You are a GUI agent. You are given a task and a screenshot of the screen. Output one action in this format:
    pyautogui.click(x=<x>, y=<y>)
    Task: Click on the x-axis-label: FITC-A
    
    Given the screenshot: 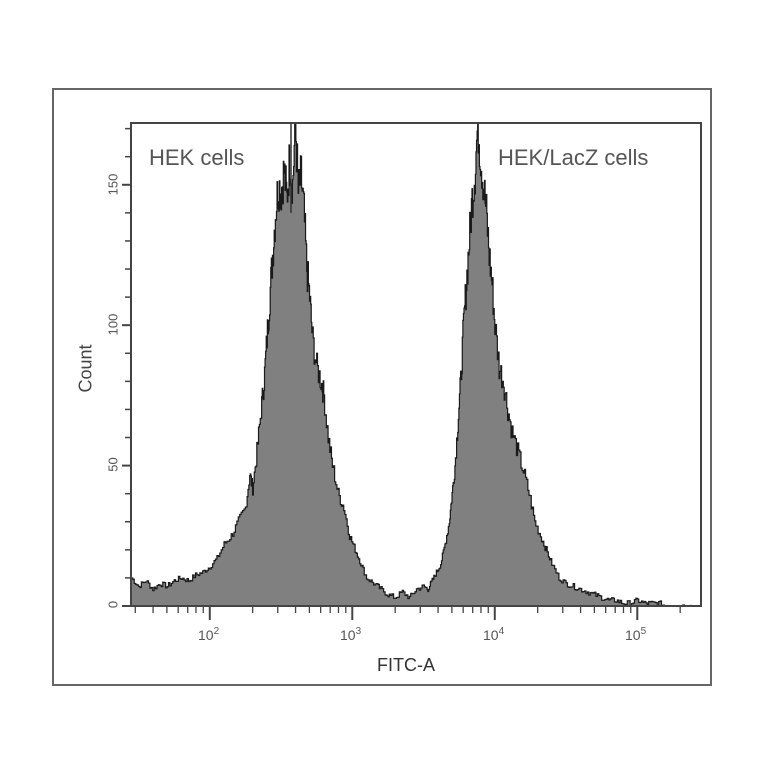 What is the action you would take?
    pyautogui.click(x=406, y=665)
    